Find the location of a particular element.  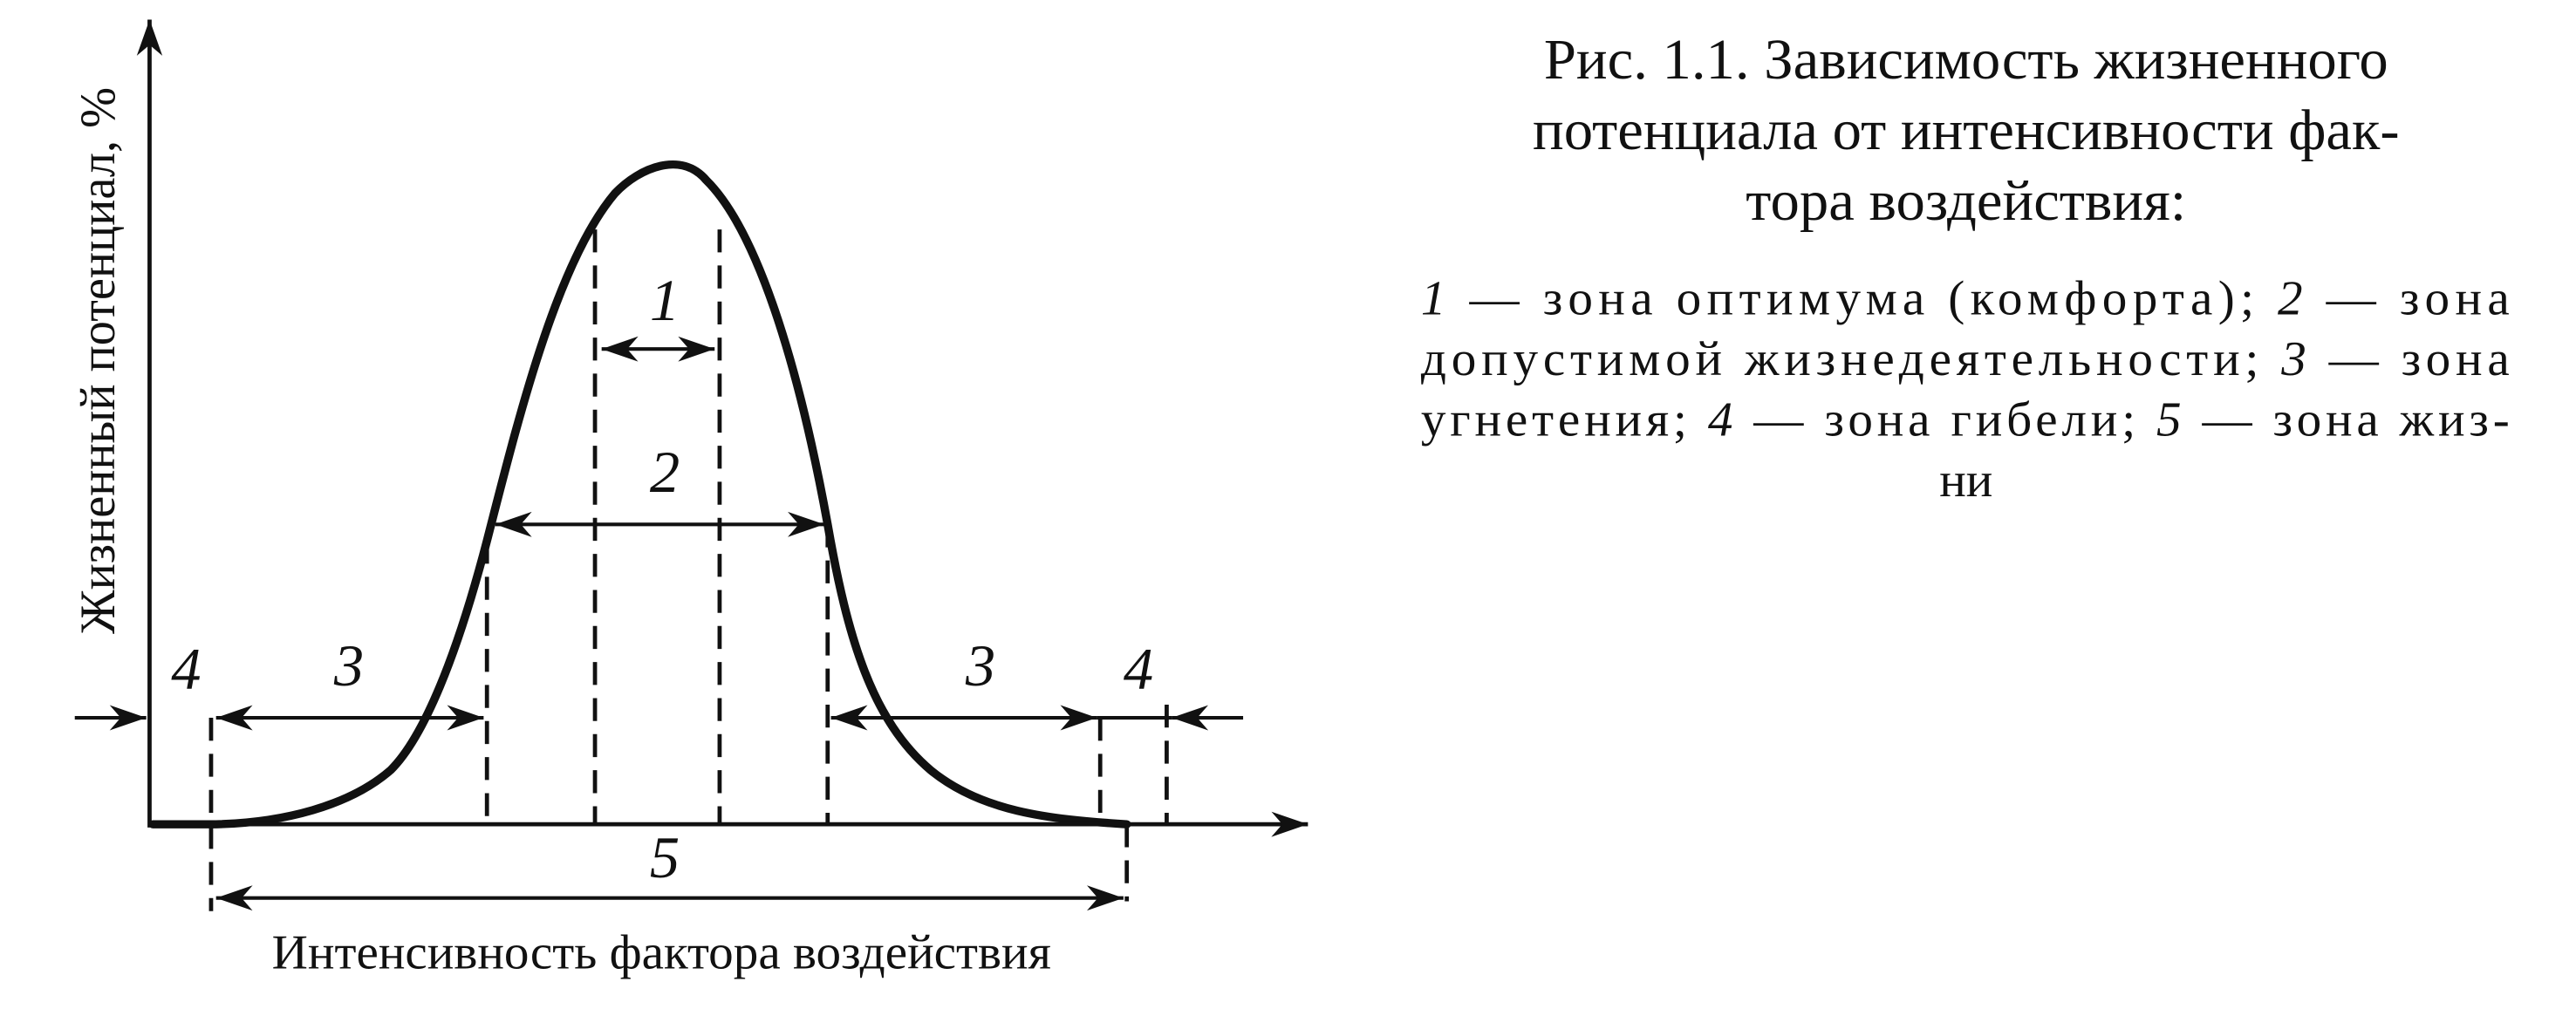

caption-legend-line: 1 — зона оптимума (комфорта); 2 — зона is located at coordinates (1965, 298).